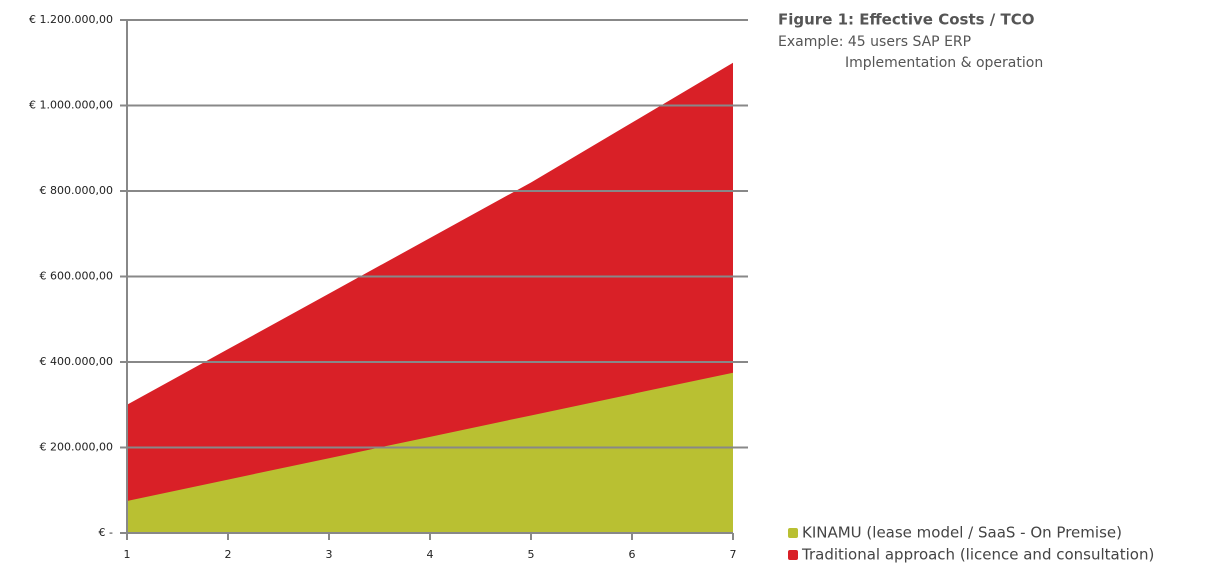 The height and width of the screenshot is (567, 1207). Describe the element at coordinates (962, 533) in the screenshot. I see `legend-label: KINAMU (lease model / SaaS - On Premise)` at that location.